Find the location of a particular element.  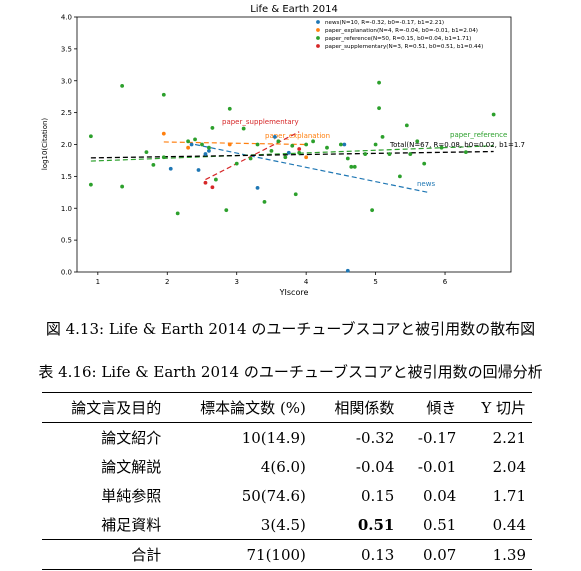

y-tick-label: 3.0 is located at coordinates (66, 81).